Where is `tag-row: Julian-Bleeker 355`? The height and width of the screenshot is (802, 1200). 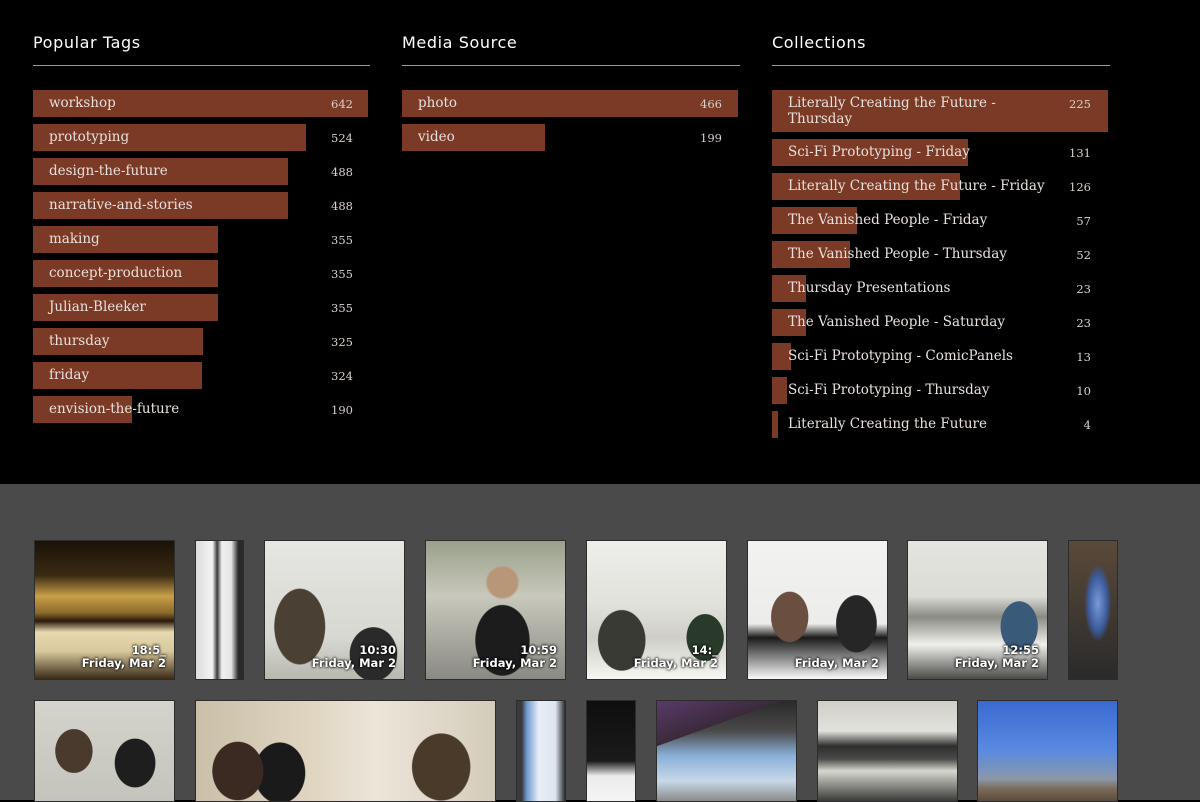 tag-row: Julian-Bleeker 355 is located at coordinates (200, 307).